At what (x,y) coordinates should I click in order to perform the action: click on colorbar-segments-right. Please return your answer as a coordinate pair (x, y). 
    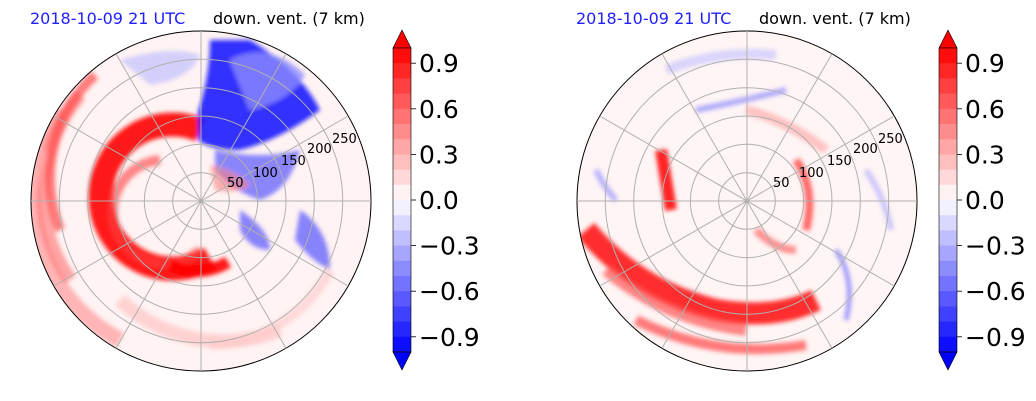
    Looking at the image, I should click on (948, 200).